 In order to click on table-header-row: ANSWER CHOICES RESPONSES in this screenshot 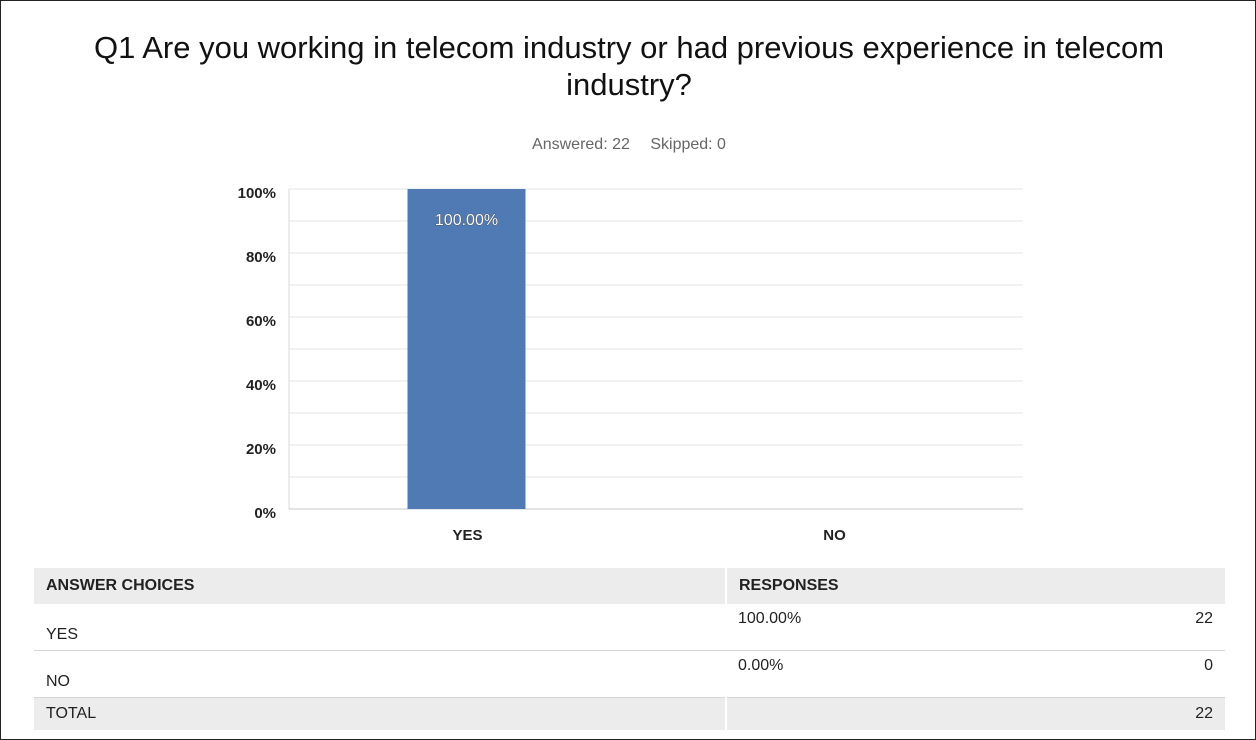, I will do `click(629, 586)`.